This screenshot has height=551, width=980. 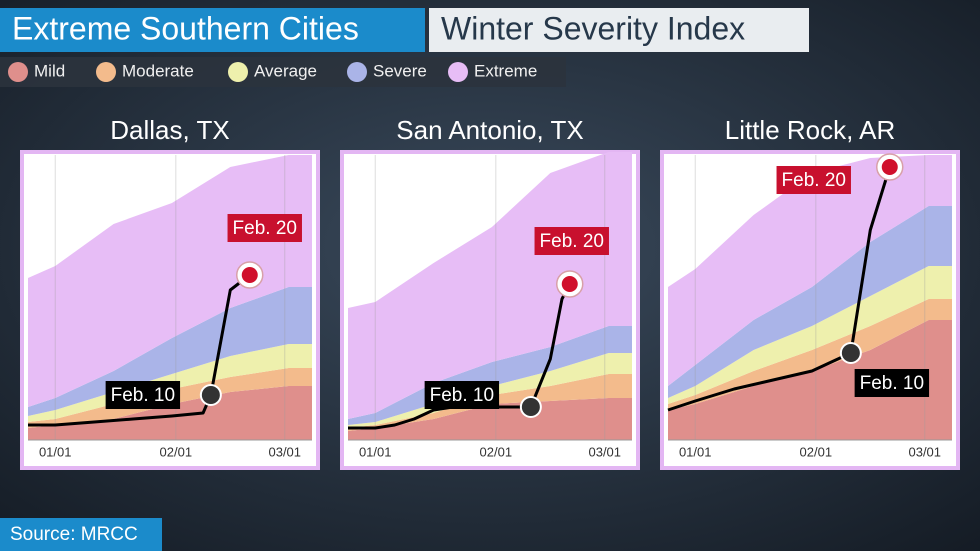 What do you see at coordinates (489, 130) in the screenshot?
I see `panel-title: San Antonio, TX` at bounding box center [489, 130].